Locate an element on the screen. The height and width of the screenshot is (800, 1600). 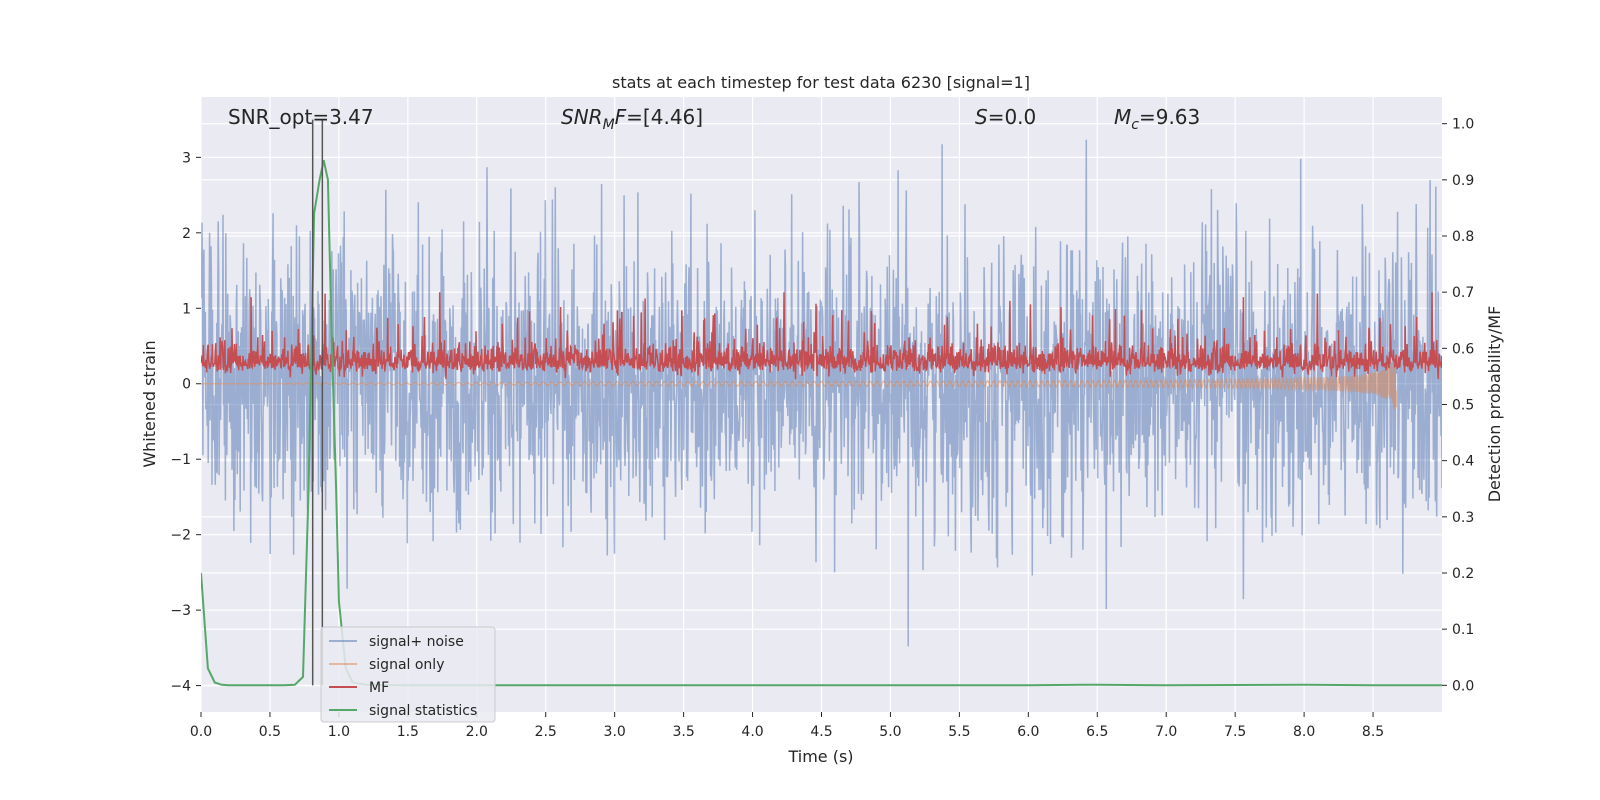
x-tick-label: 5.5 is located at coordinates (959, 732).